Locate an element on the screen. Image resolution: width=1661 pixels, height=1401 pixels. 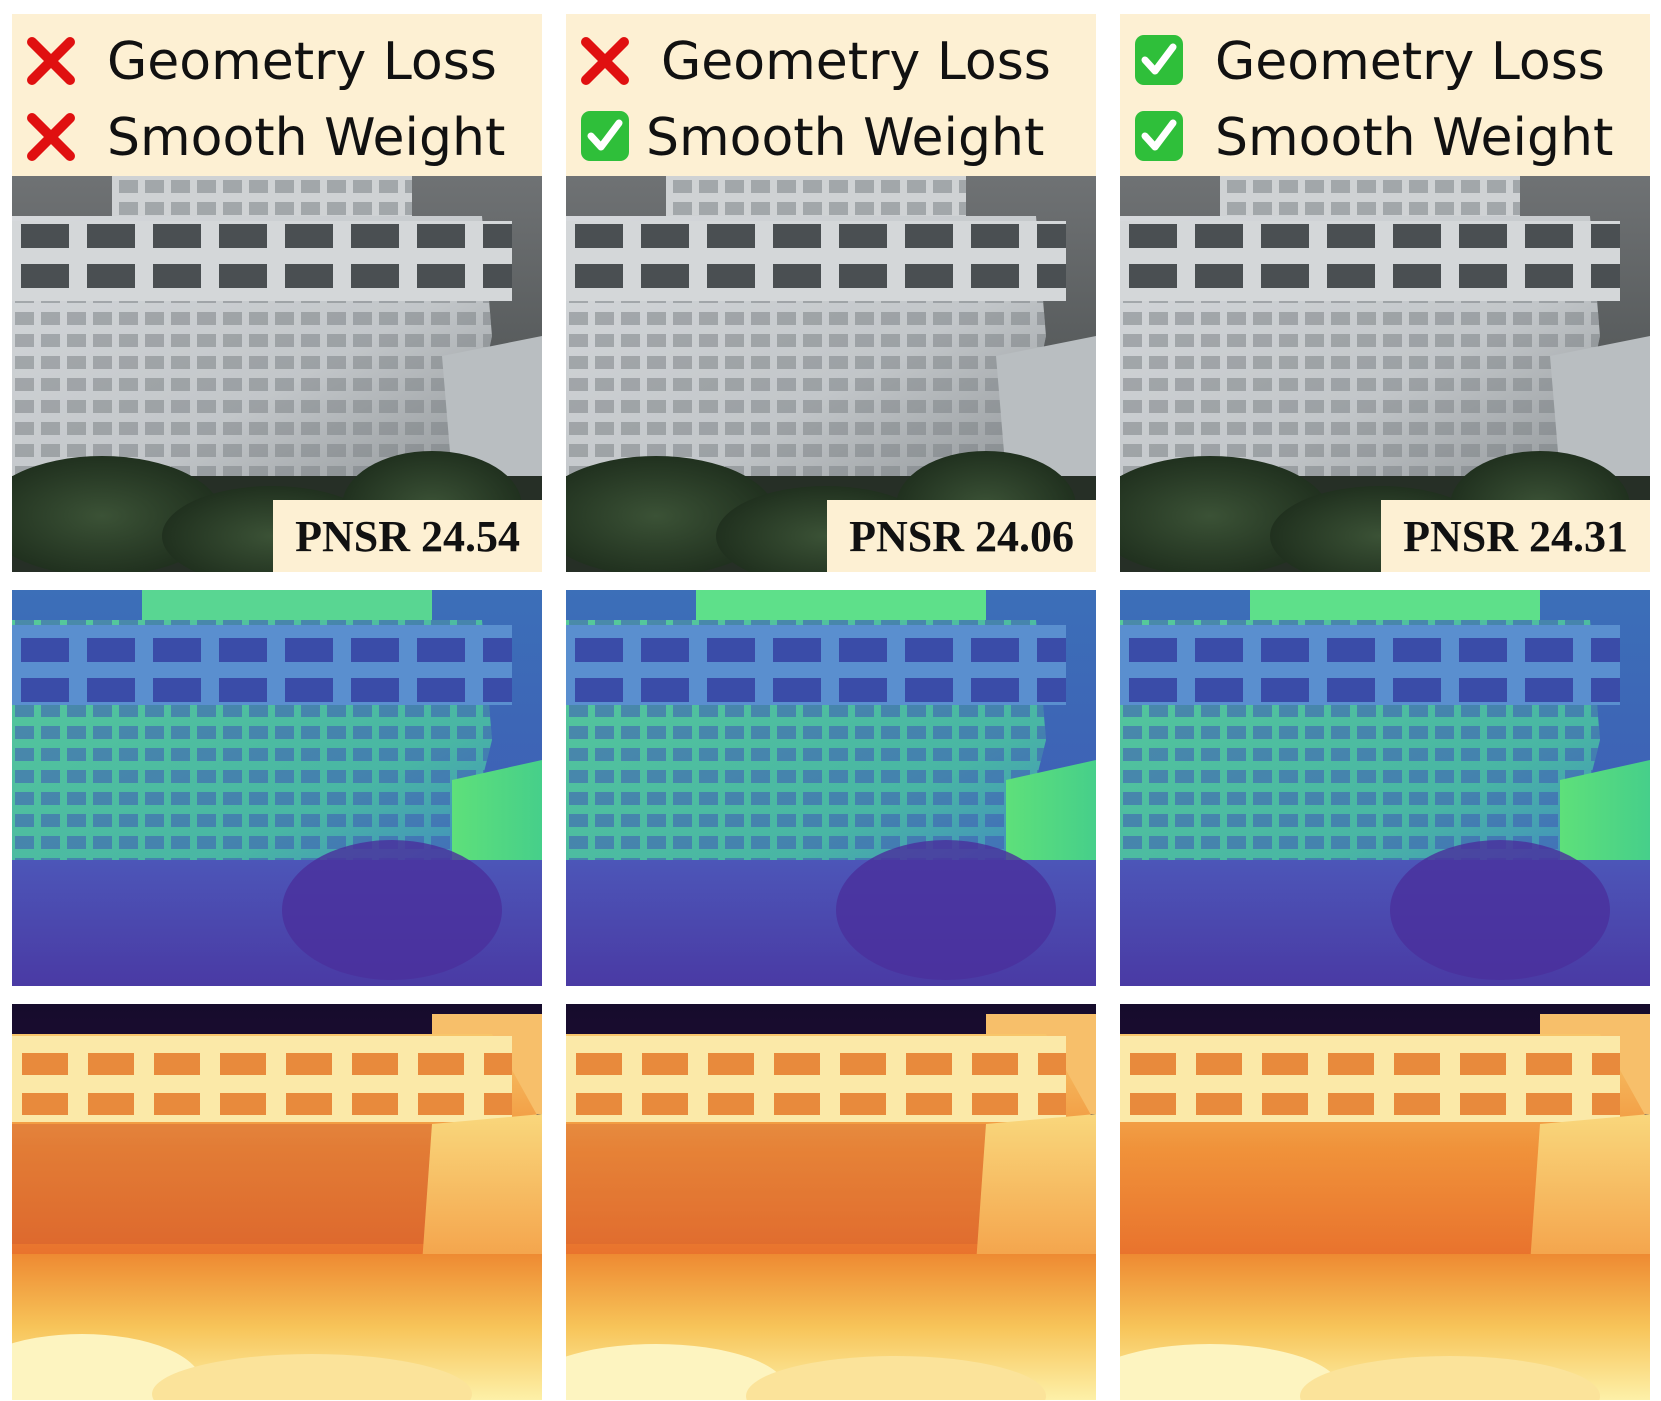
rgb-render: PNSR 24.54 is located at coordinates (277, 374).